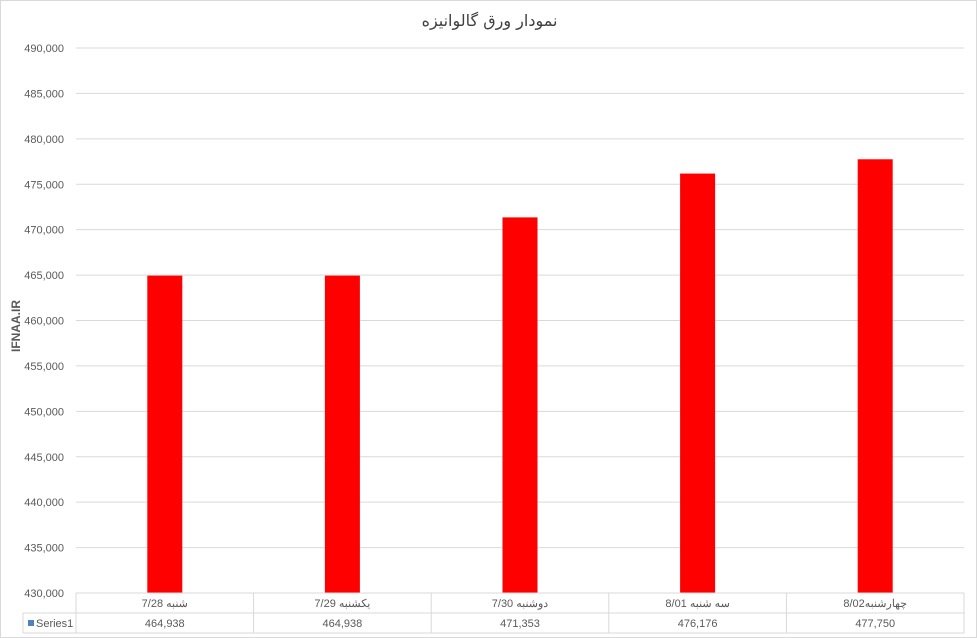 The height and width of the screenshot is (638, 977). Describe the element at coordinates (44, 594) in the screenshot. I see `y-tick-label: 430,000` at that location.